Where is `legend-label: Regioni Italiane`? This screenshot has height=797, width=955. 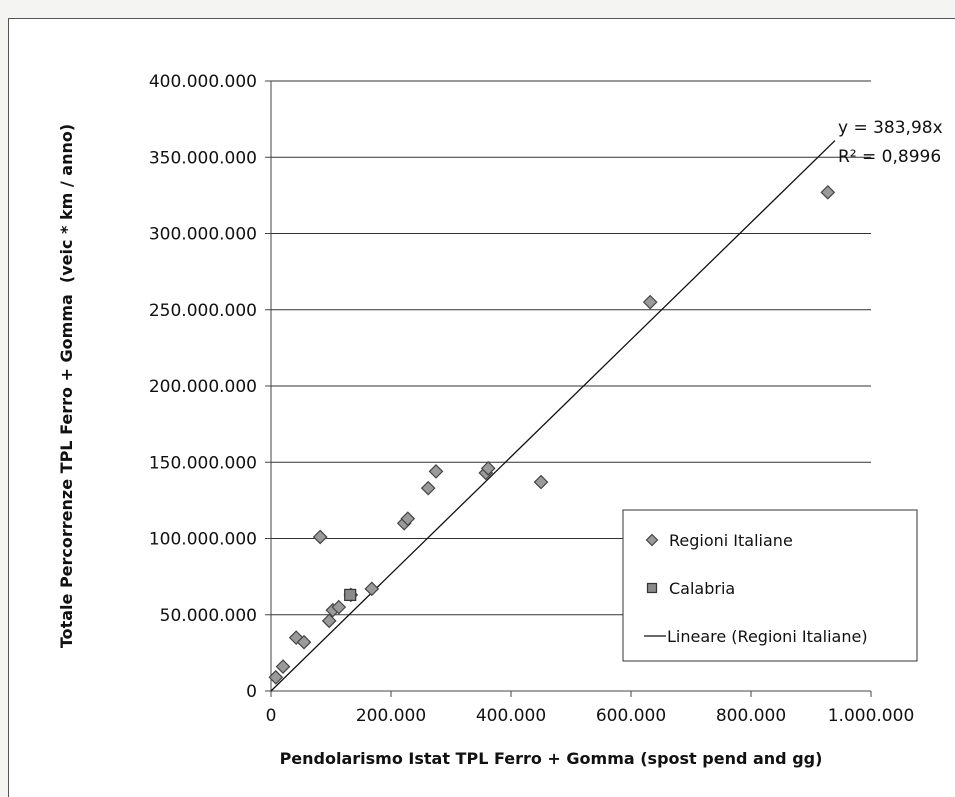 legend-label: Regioni Italiane is located at coordinates (731, 540).